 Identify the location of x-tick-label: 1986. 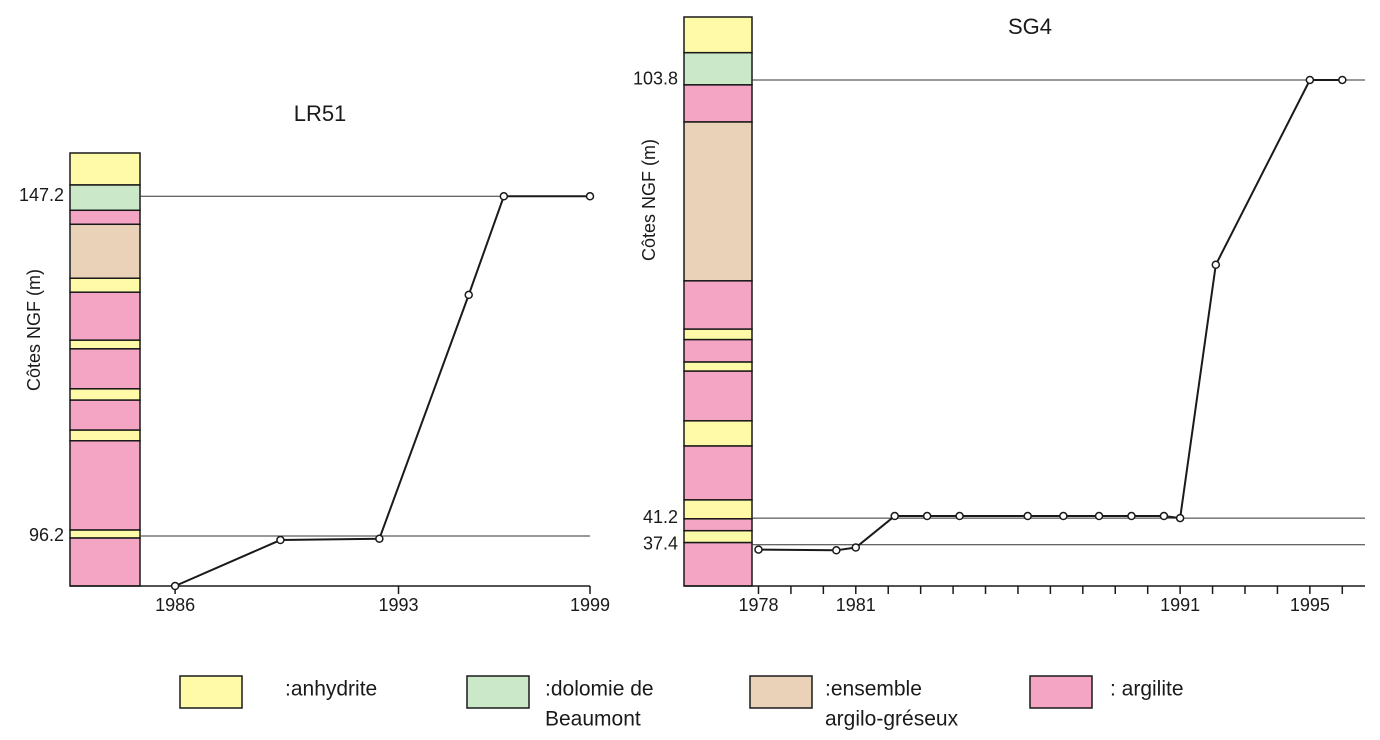
(175, 605).